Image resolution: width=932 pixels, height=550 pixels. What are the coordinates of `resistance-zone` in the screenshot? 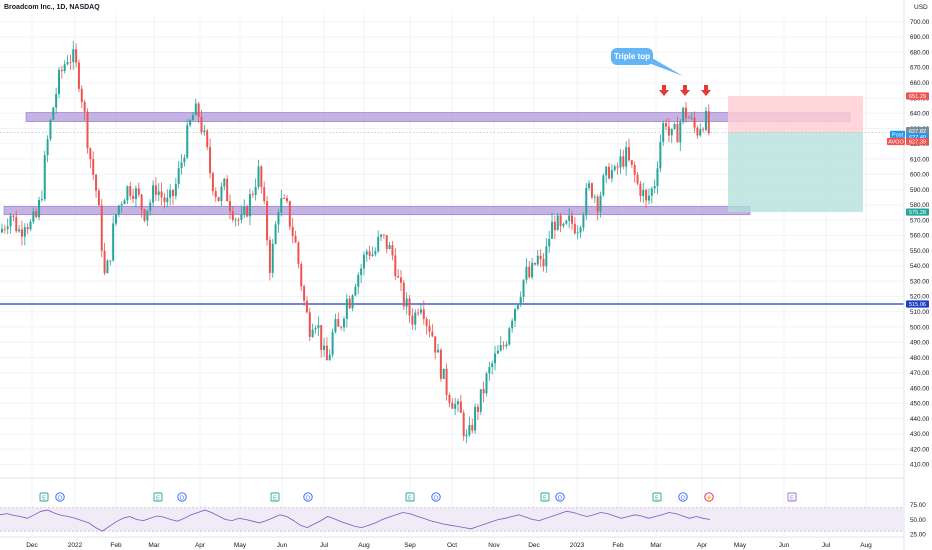 It's located at (438, 117).